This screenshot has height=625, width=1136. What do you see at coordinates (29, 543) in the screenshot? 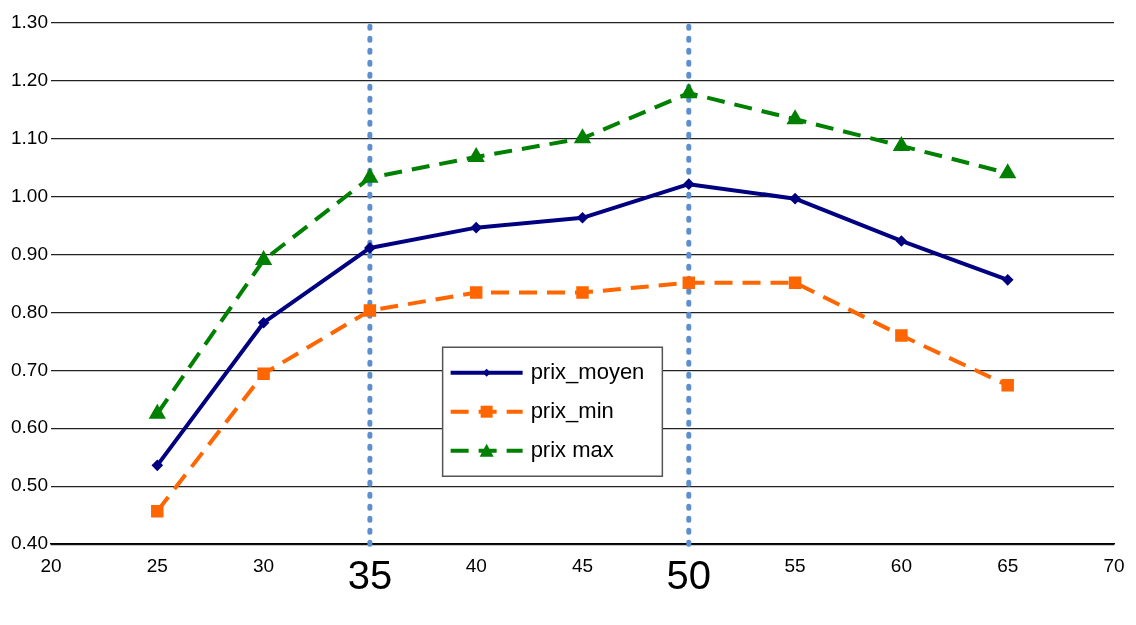
I see `y-tick-label: 0.40` at bounding box center [29, 543].